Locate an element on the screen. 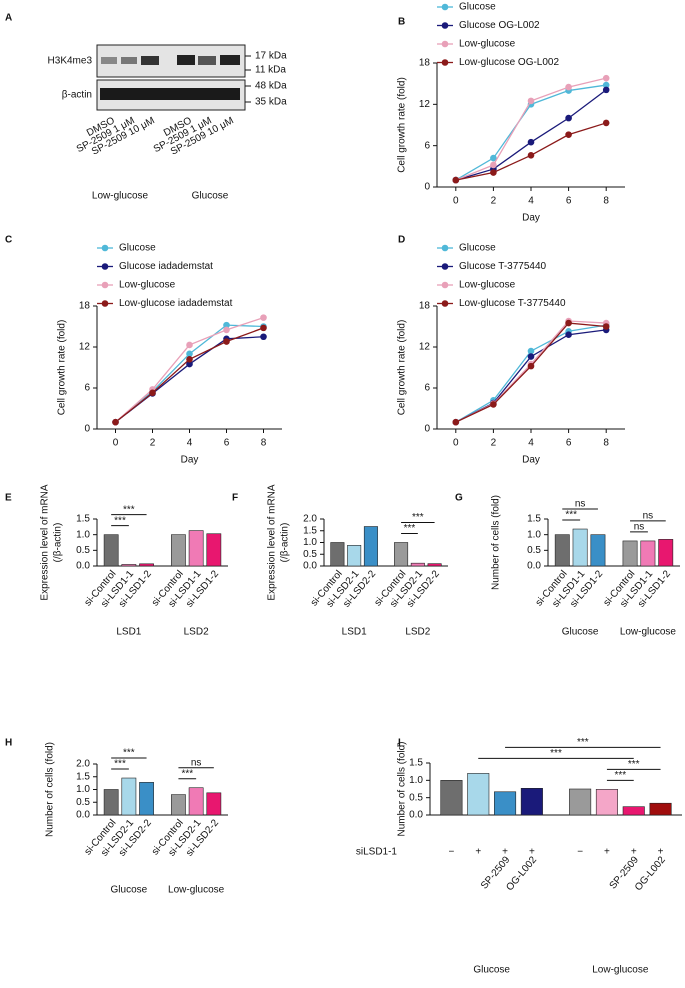 The width and height of the screenshot is (685, 988). x-tick-label: 6 is located at coordinates (569, 443).